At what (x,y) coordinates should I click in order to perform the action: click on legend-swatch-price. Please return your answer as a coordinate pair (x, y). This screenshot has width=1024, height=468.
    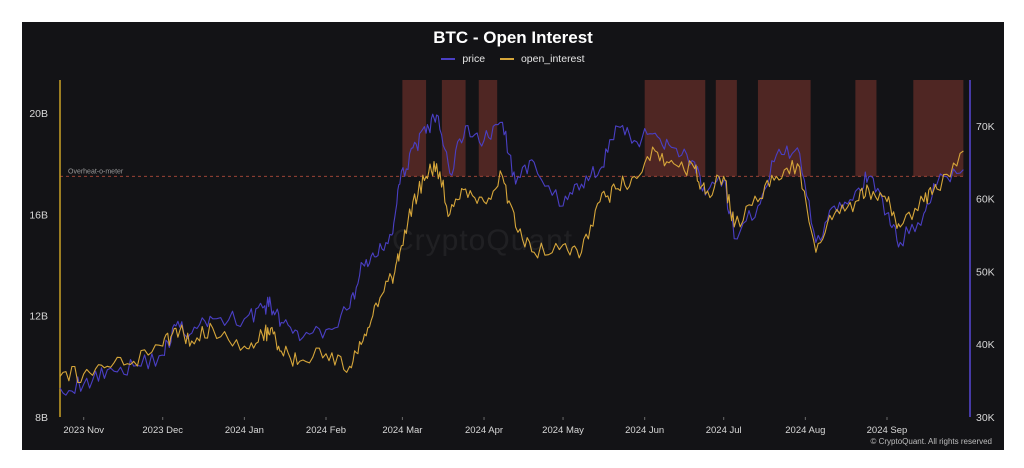
    Looking at the image, I should click on (448, 59).